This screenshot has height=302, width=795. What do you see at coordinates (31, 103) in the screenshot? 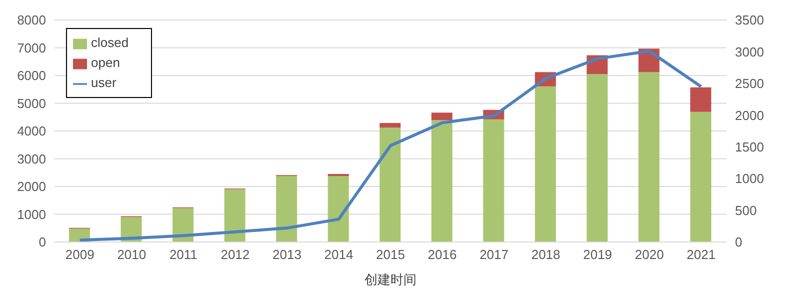
I see `y-tick-label: 5000` at bounding box center [31, 103].